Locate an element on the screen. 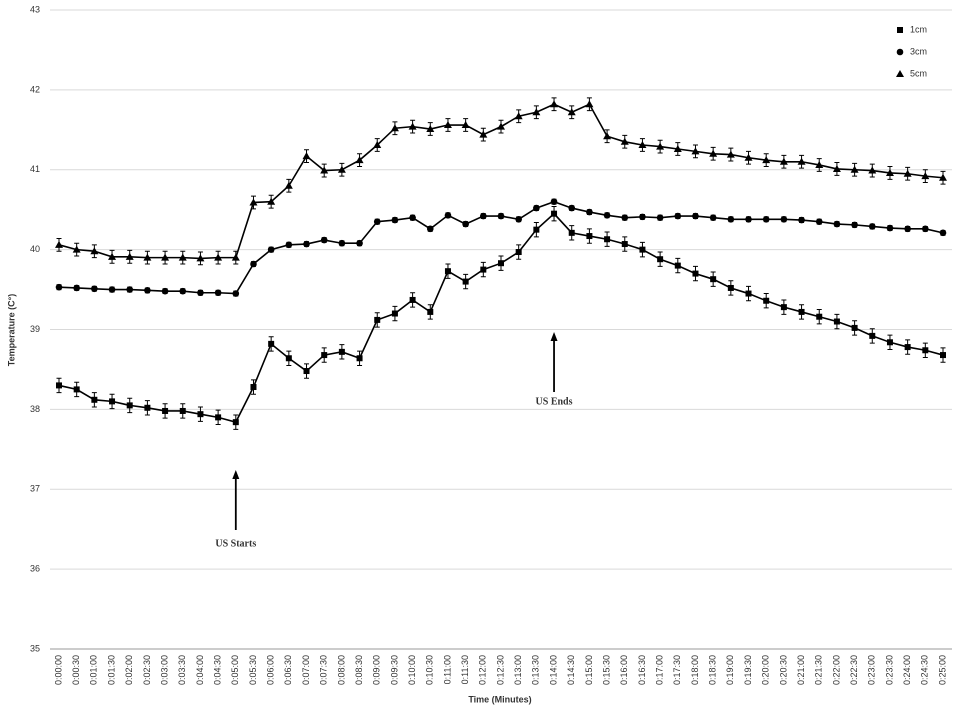  x-tick-label: 0:18:30 is located at coordinates (713, 670).